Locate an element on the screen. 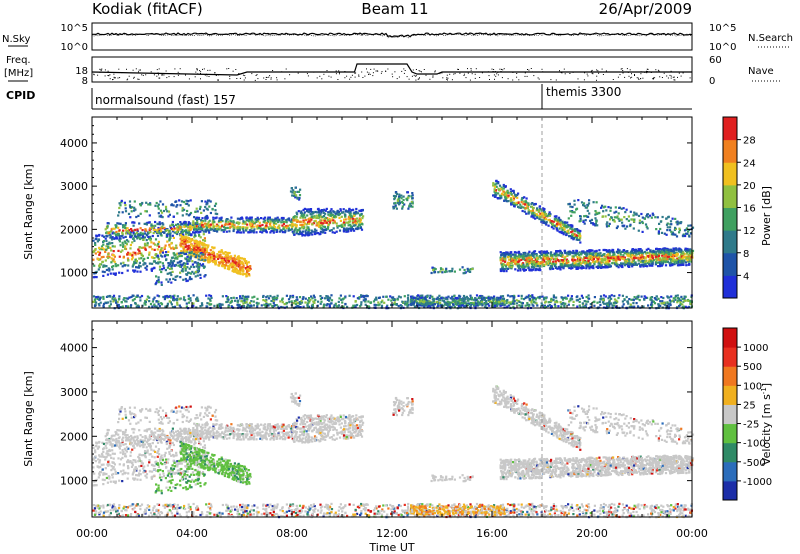 The width and height of the screenshot is (800, 554). frequency-panel: Freq. [MHz] 18 8 60 0 Nave is located at coordinates (392, 71).